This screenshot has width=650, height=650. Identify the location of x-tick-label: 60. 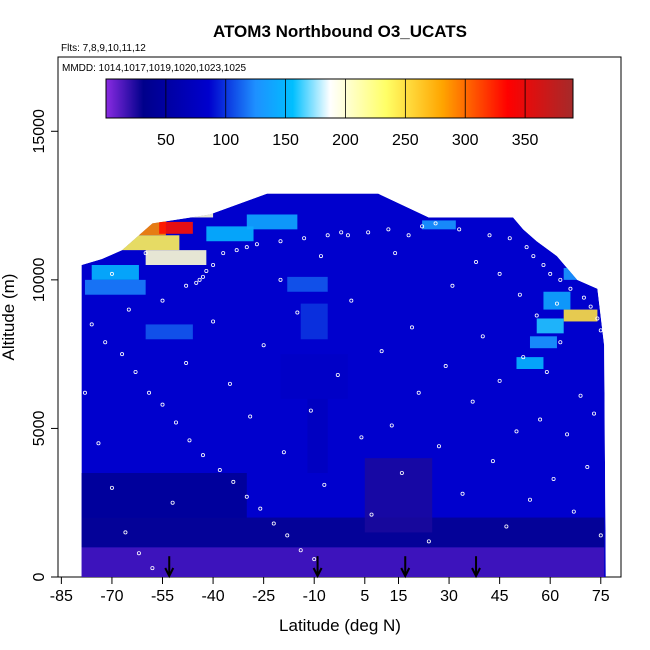
(550, 596).